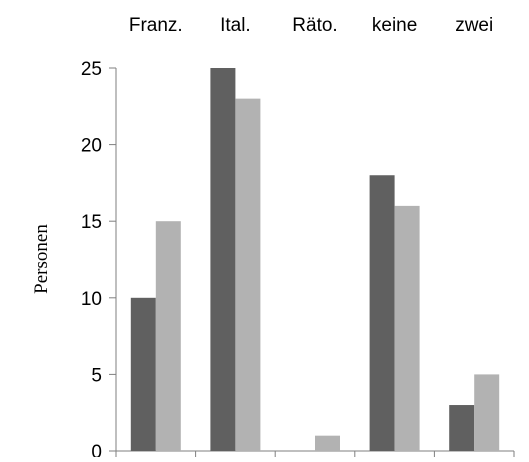 Image resolution: width=529 pixels, height=462 pixels. I want to click on category-labels: Franz. Ital. Räto. keine zwei, so click(311, 25).